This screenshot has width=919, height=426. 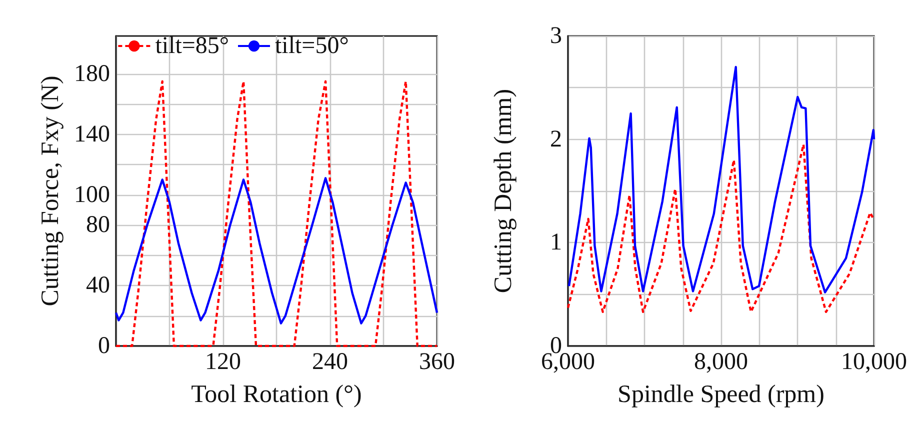 I want to click on legend-label: tilt=50°, so click(x=312, y=46).